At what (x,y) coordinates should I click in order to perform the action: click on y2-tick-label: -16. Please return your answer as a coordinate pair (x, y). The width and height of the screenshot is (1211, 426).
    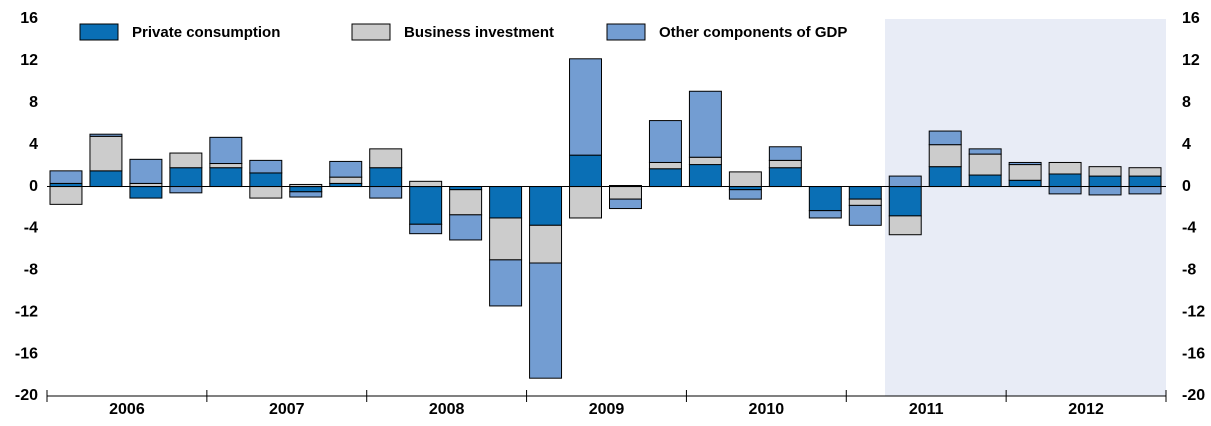
    Looking at the image, I should click on (1193, 353).